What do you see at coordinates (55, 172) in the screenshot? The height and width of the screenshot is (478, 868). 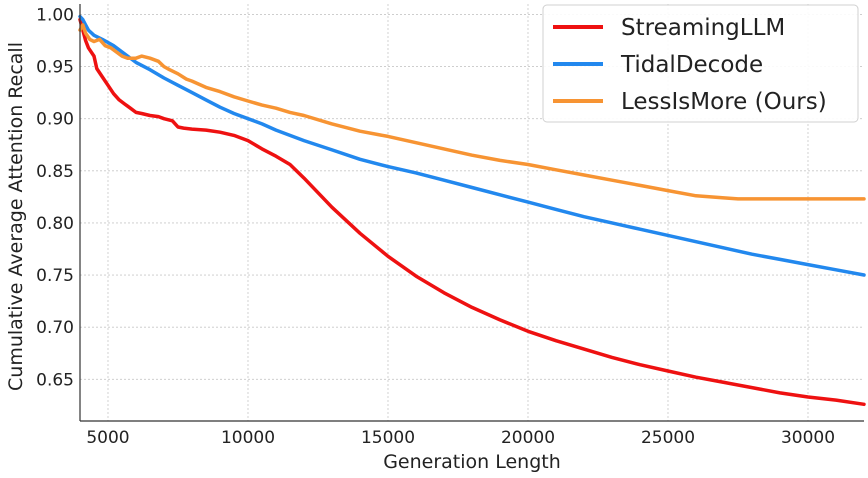 I see `y-tick-label: 0.85` at bounding box center [55, 172].